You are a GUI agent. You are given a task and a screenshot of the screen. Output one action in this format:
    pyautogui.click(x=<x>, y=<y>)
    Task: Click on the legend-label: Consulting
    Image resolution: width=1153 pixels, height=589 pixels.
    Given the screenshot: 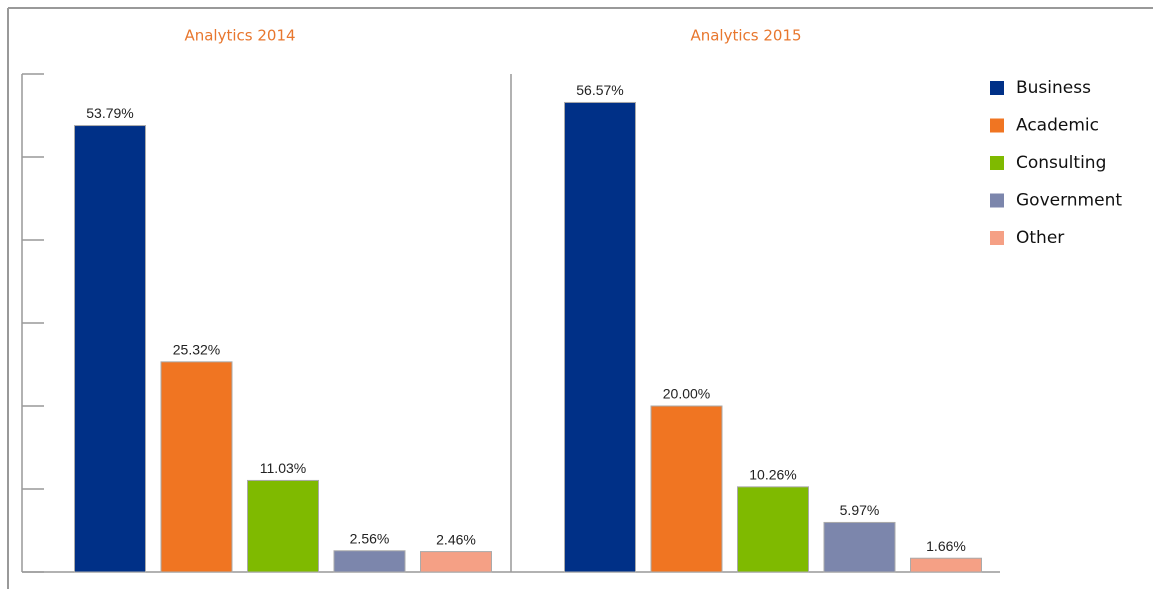 What is the action you would take?
    pyautogui.click(x=1061, y=163)
    